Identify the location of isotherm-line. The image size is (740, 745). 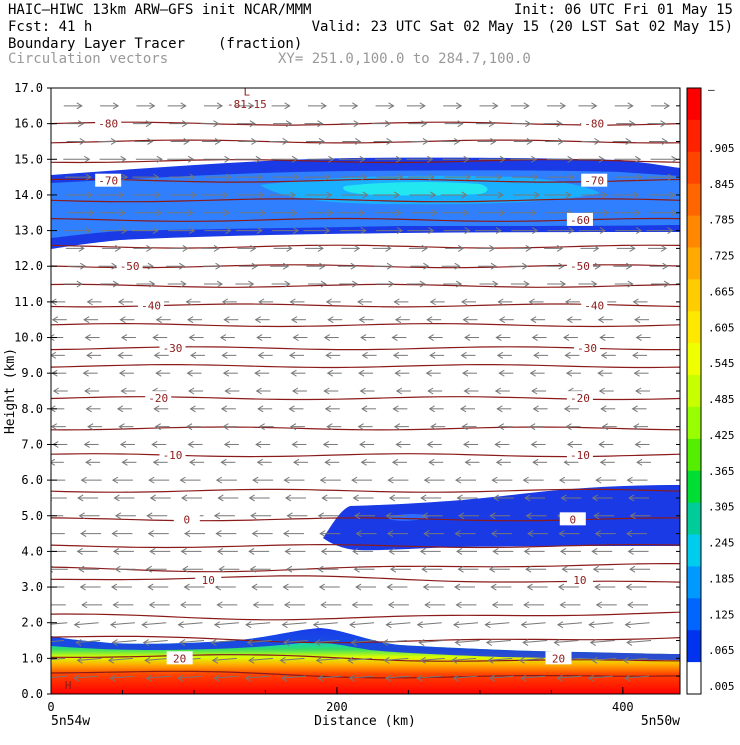
(365, 568).